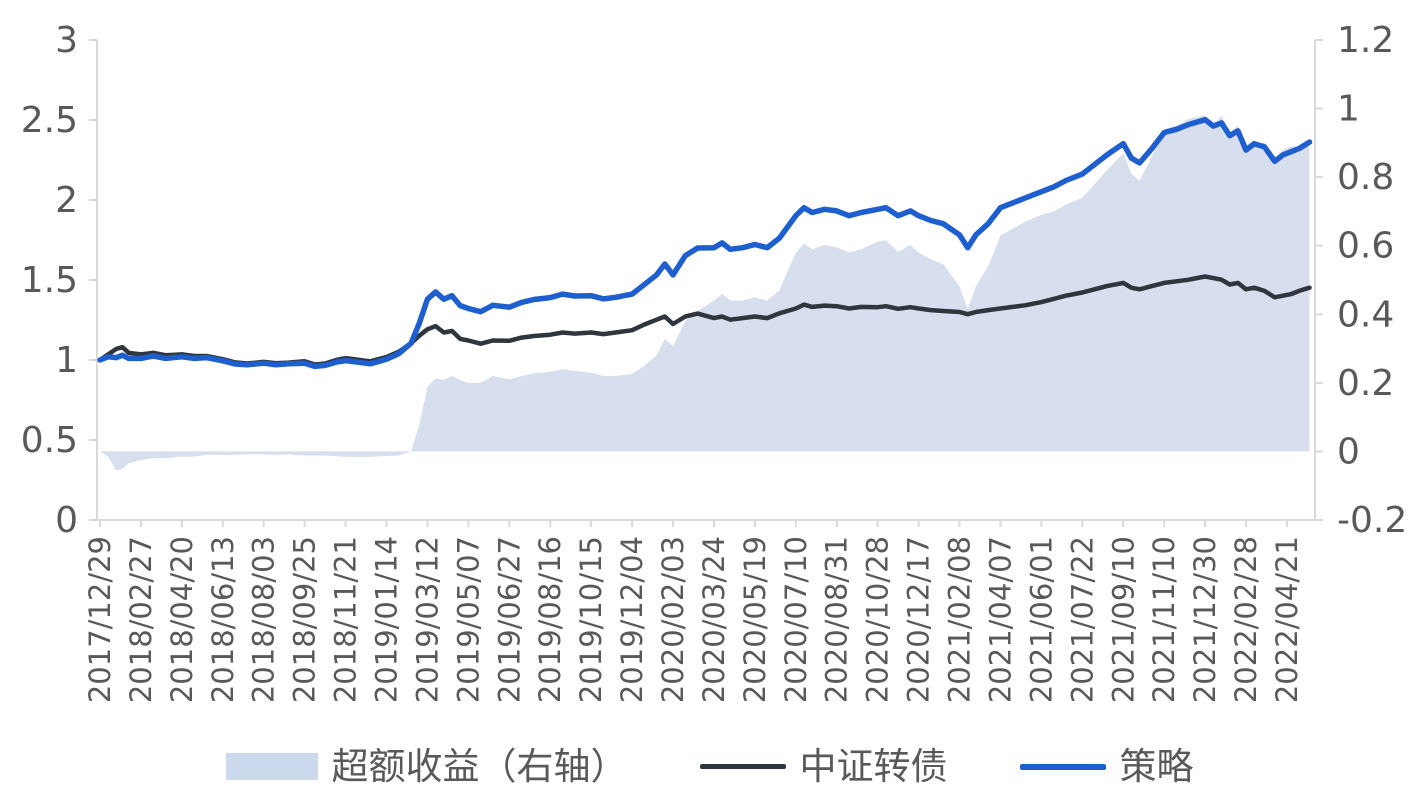 This screenshot has height=807, width=1419. I want to click on legend: 超额收益（右轴） 中证转债 策略, so click(709, 766).